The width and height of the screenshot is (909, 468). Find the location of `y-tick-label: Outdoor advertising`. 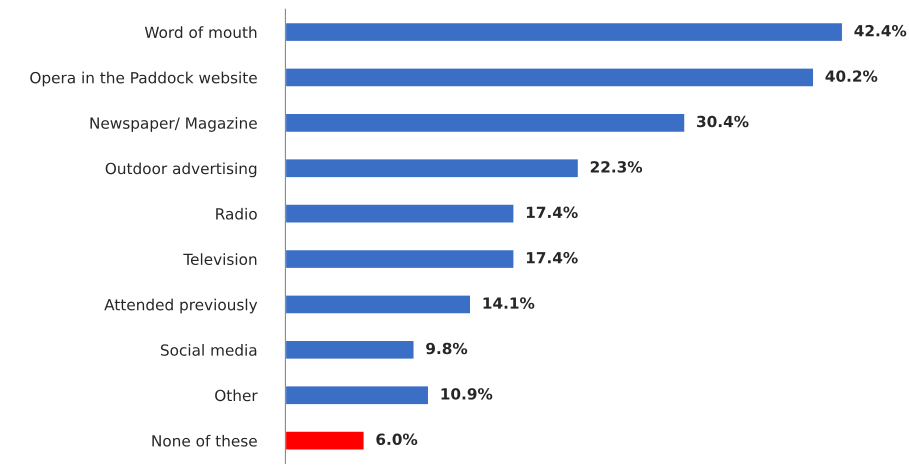

y-tick-label: Outdoor advertising is located at coordinates (181, 170).